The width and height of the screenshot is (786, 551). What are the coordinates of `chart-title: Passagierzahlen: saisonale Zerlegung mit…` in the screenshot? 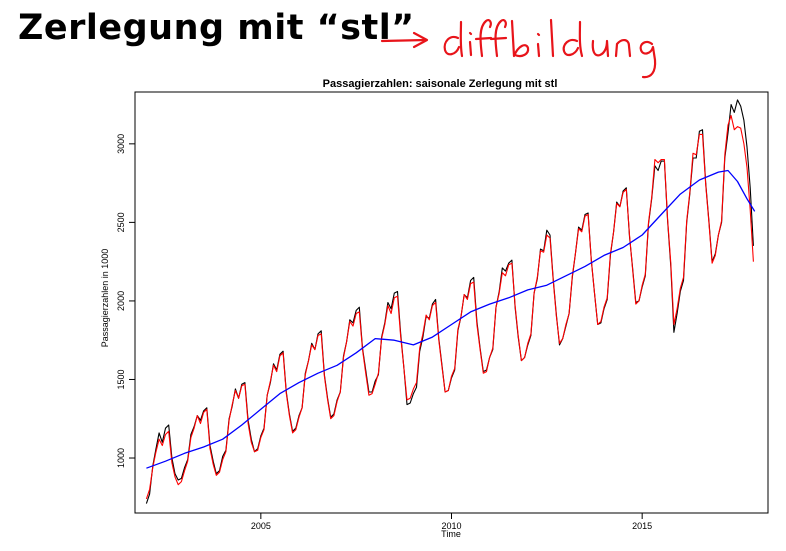 It's located at (440, 84).